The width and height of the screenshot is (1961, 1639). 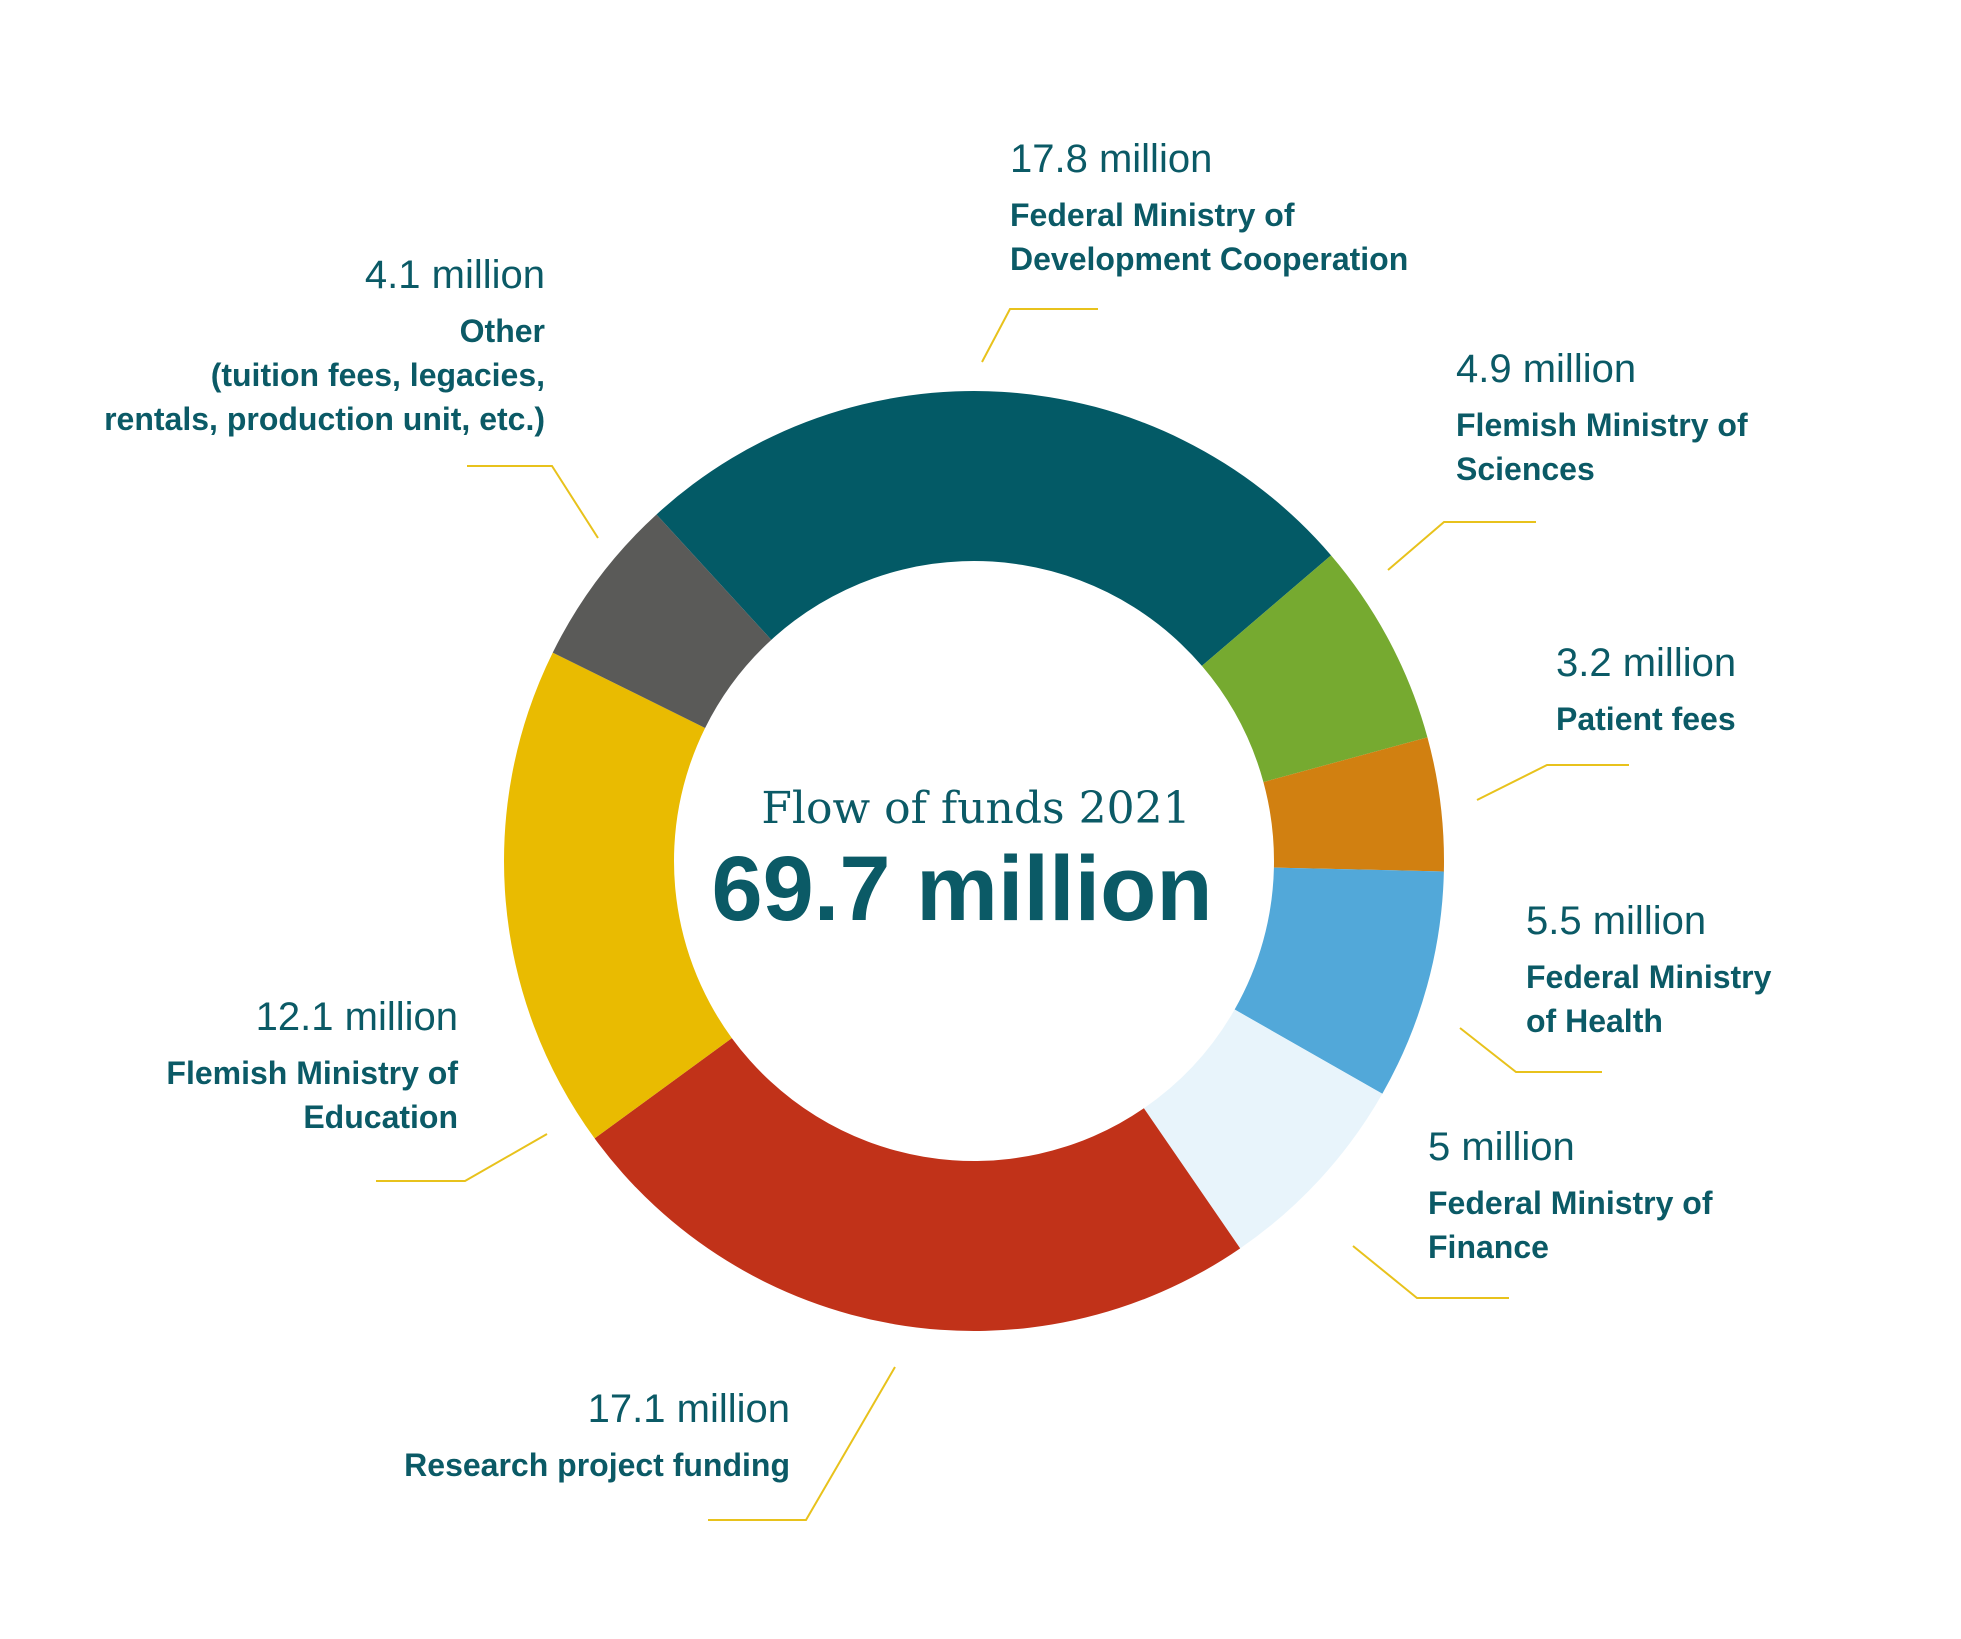 What do you see at coordinates (378, 375) in the screenshot?
I see `slice-name-label-other-tuition-fees-legacies-rentals-production-unit-etc: (tuition fees, legacies,` at bounding box center [378, 375].